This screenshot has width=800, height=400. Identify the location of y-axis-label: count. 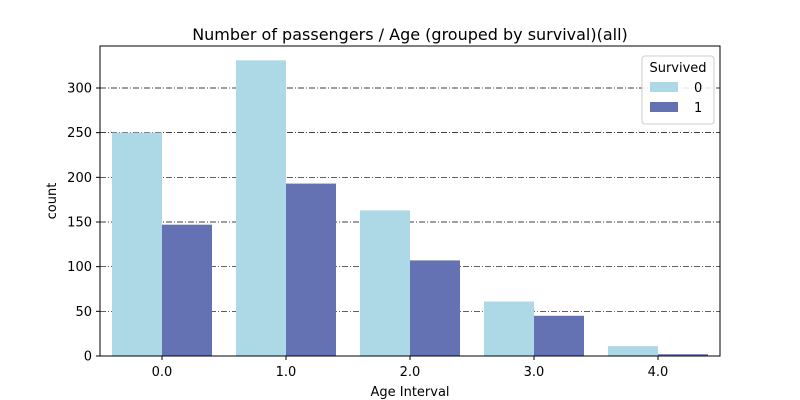
(52, 201).